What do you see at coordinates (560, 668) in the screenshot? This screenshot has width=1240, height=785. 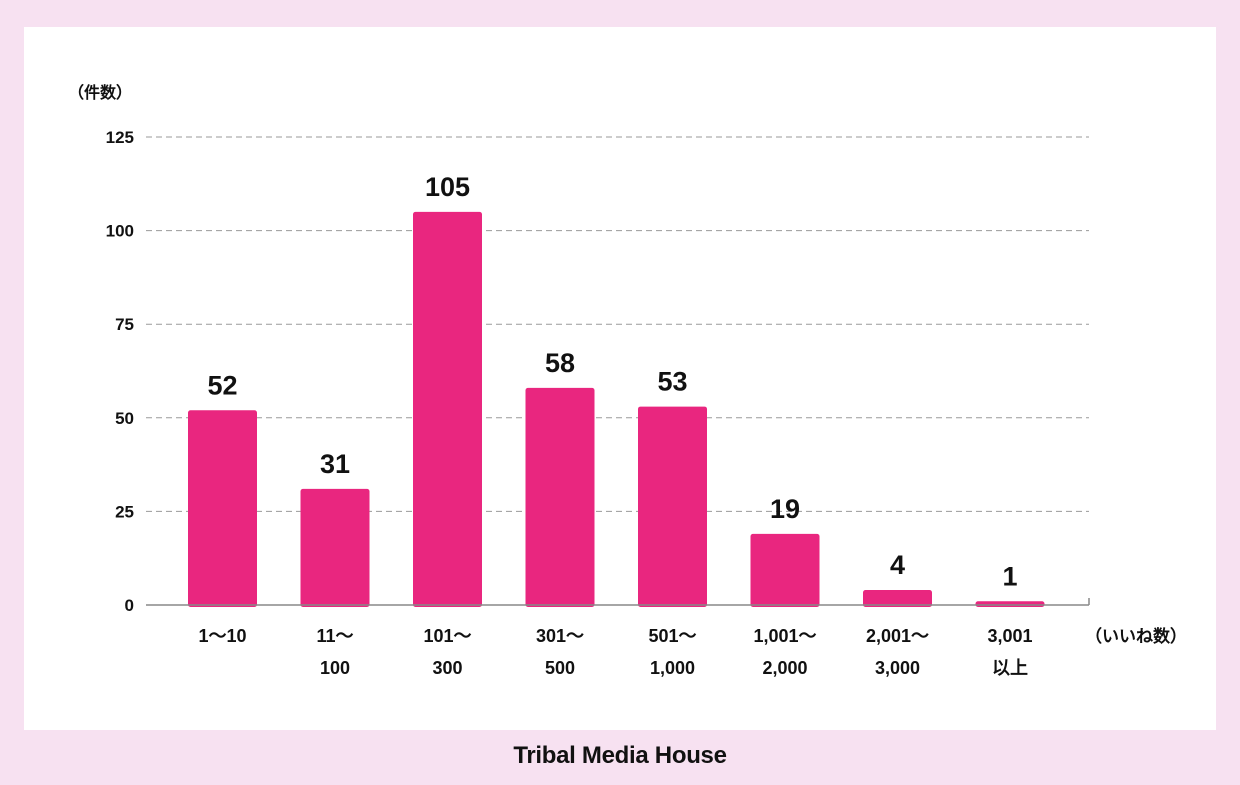 I see `x-tick-label: 500` at bounding box center [560, 668].